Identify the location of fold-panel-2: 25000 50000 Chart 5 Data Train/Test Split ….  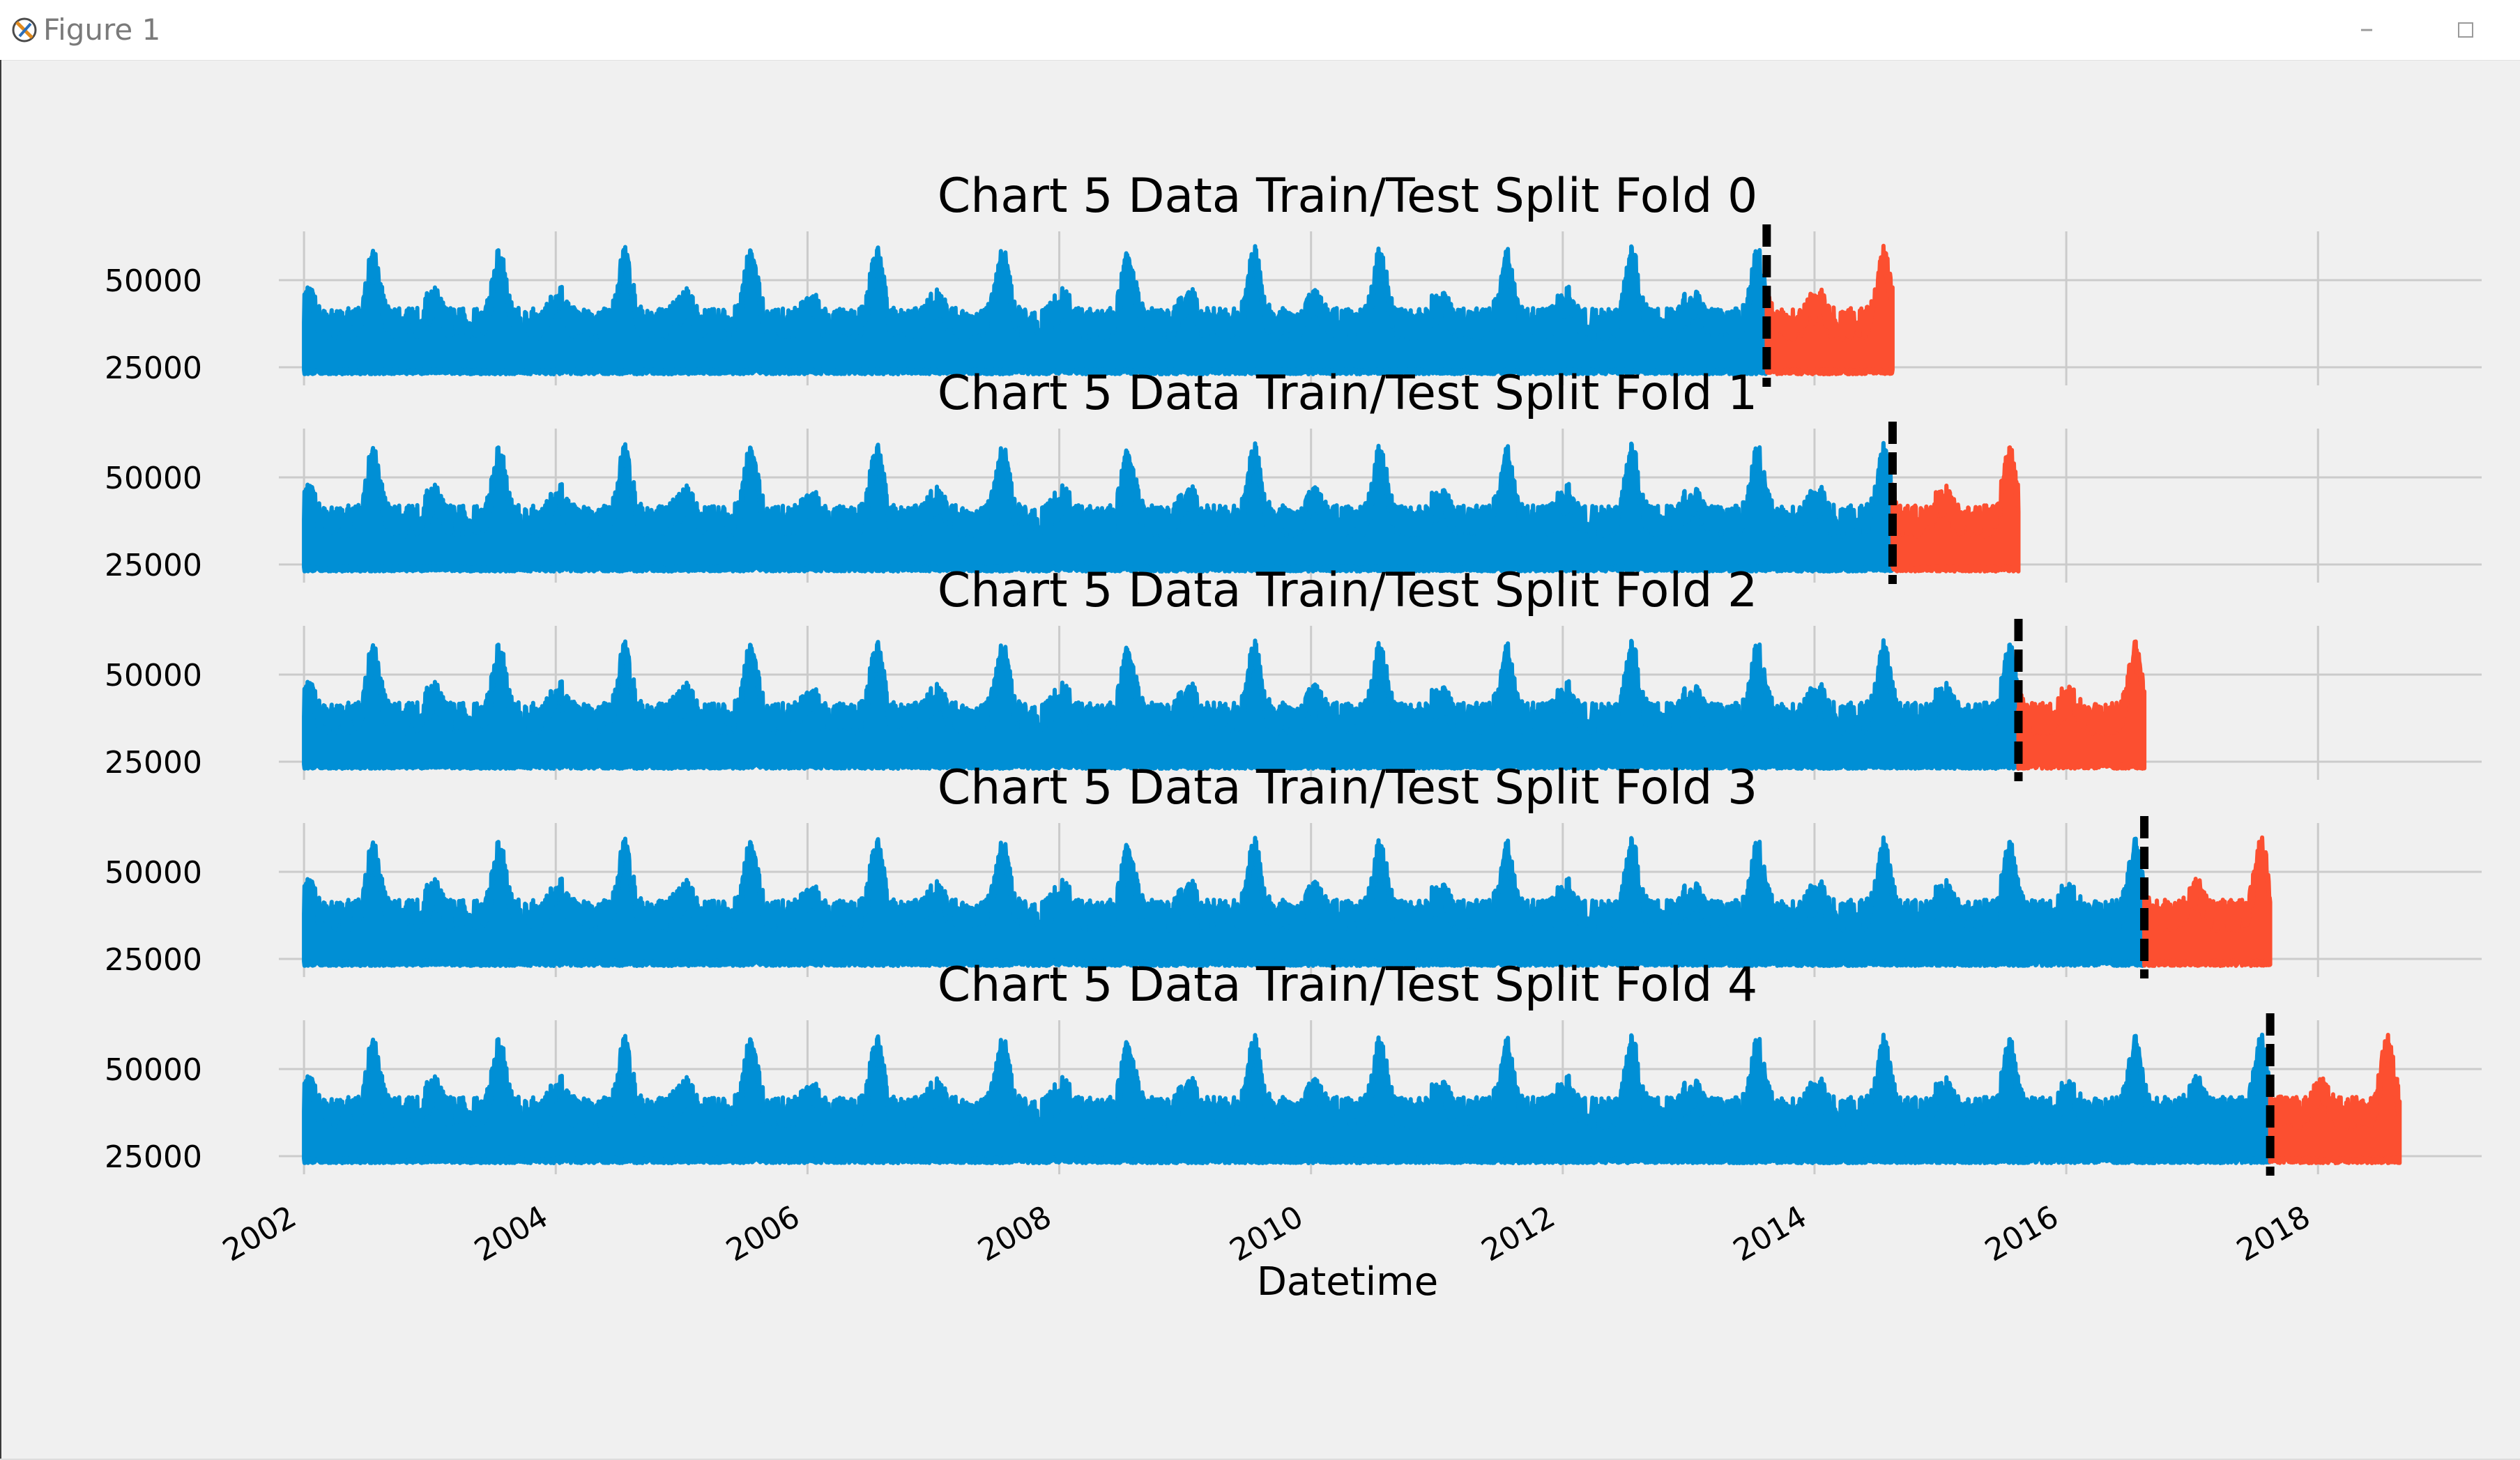
(1293, 672).